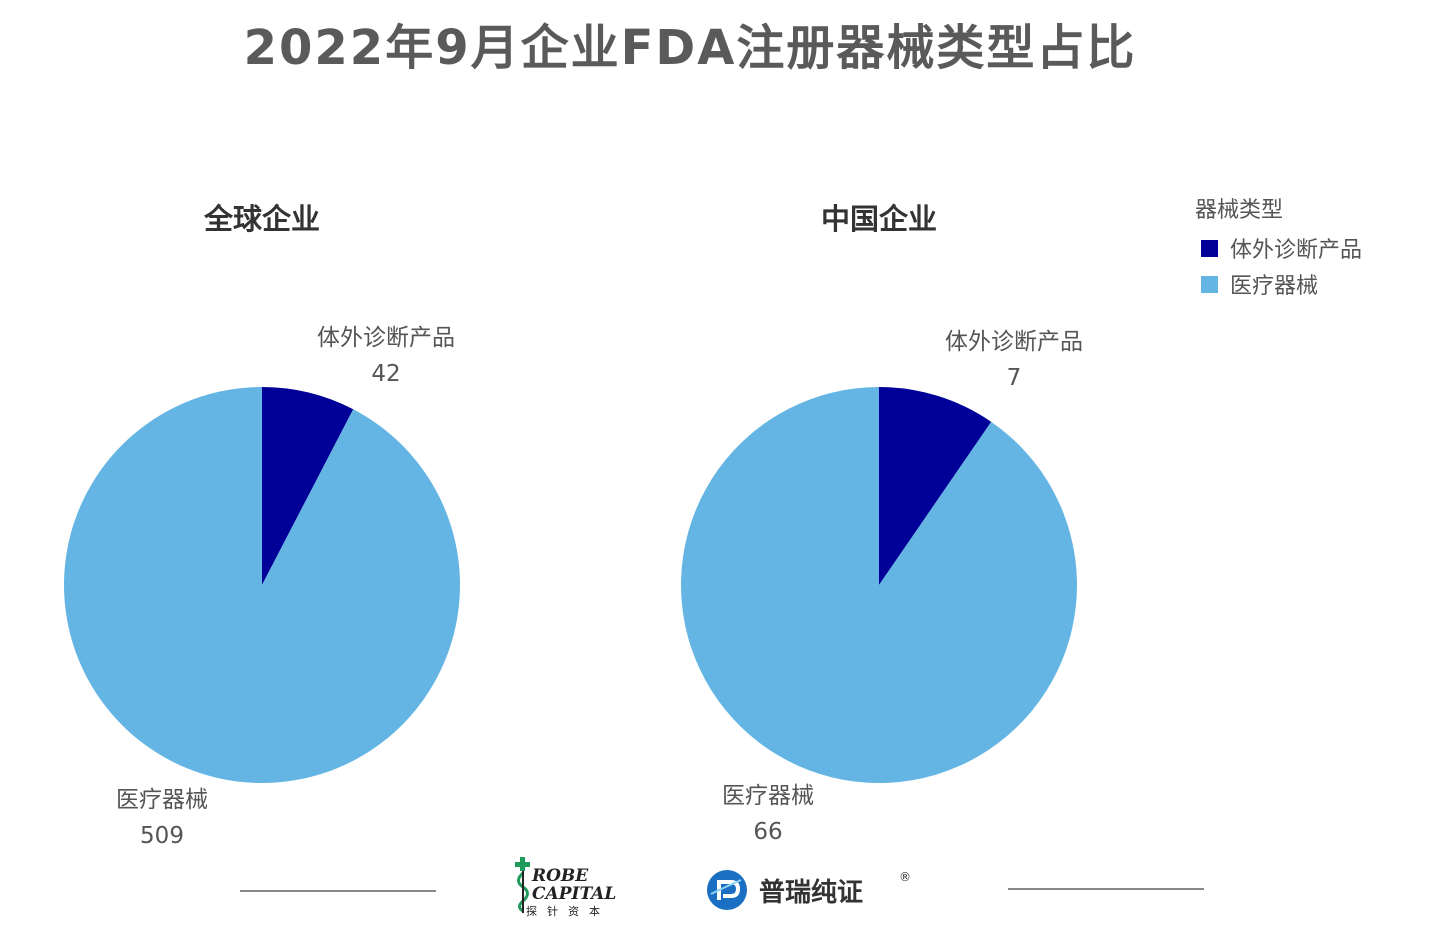 The width and height of the screenshot is (1440, 945). Describe the element at coordinates (1209, 284) in the screenshot. I see `legend-swatch-device` at that location.